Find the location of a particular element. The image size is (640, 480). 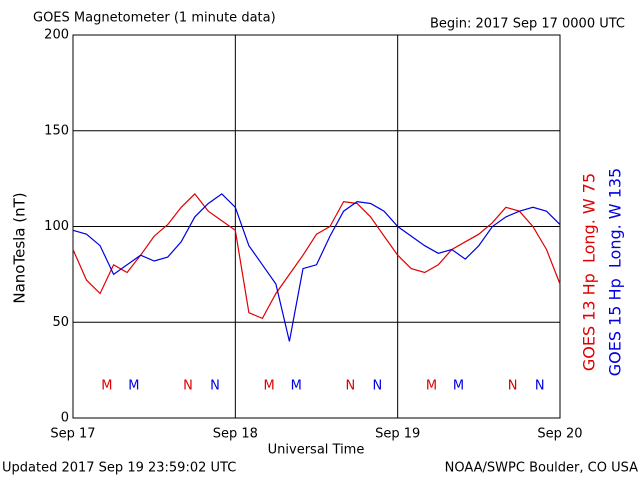

chart-subtitle: Begin: 2017 Sep 17 0000 UTC is located at coordinates (527, 24).